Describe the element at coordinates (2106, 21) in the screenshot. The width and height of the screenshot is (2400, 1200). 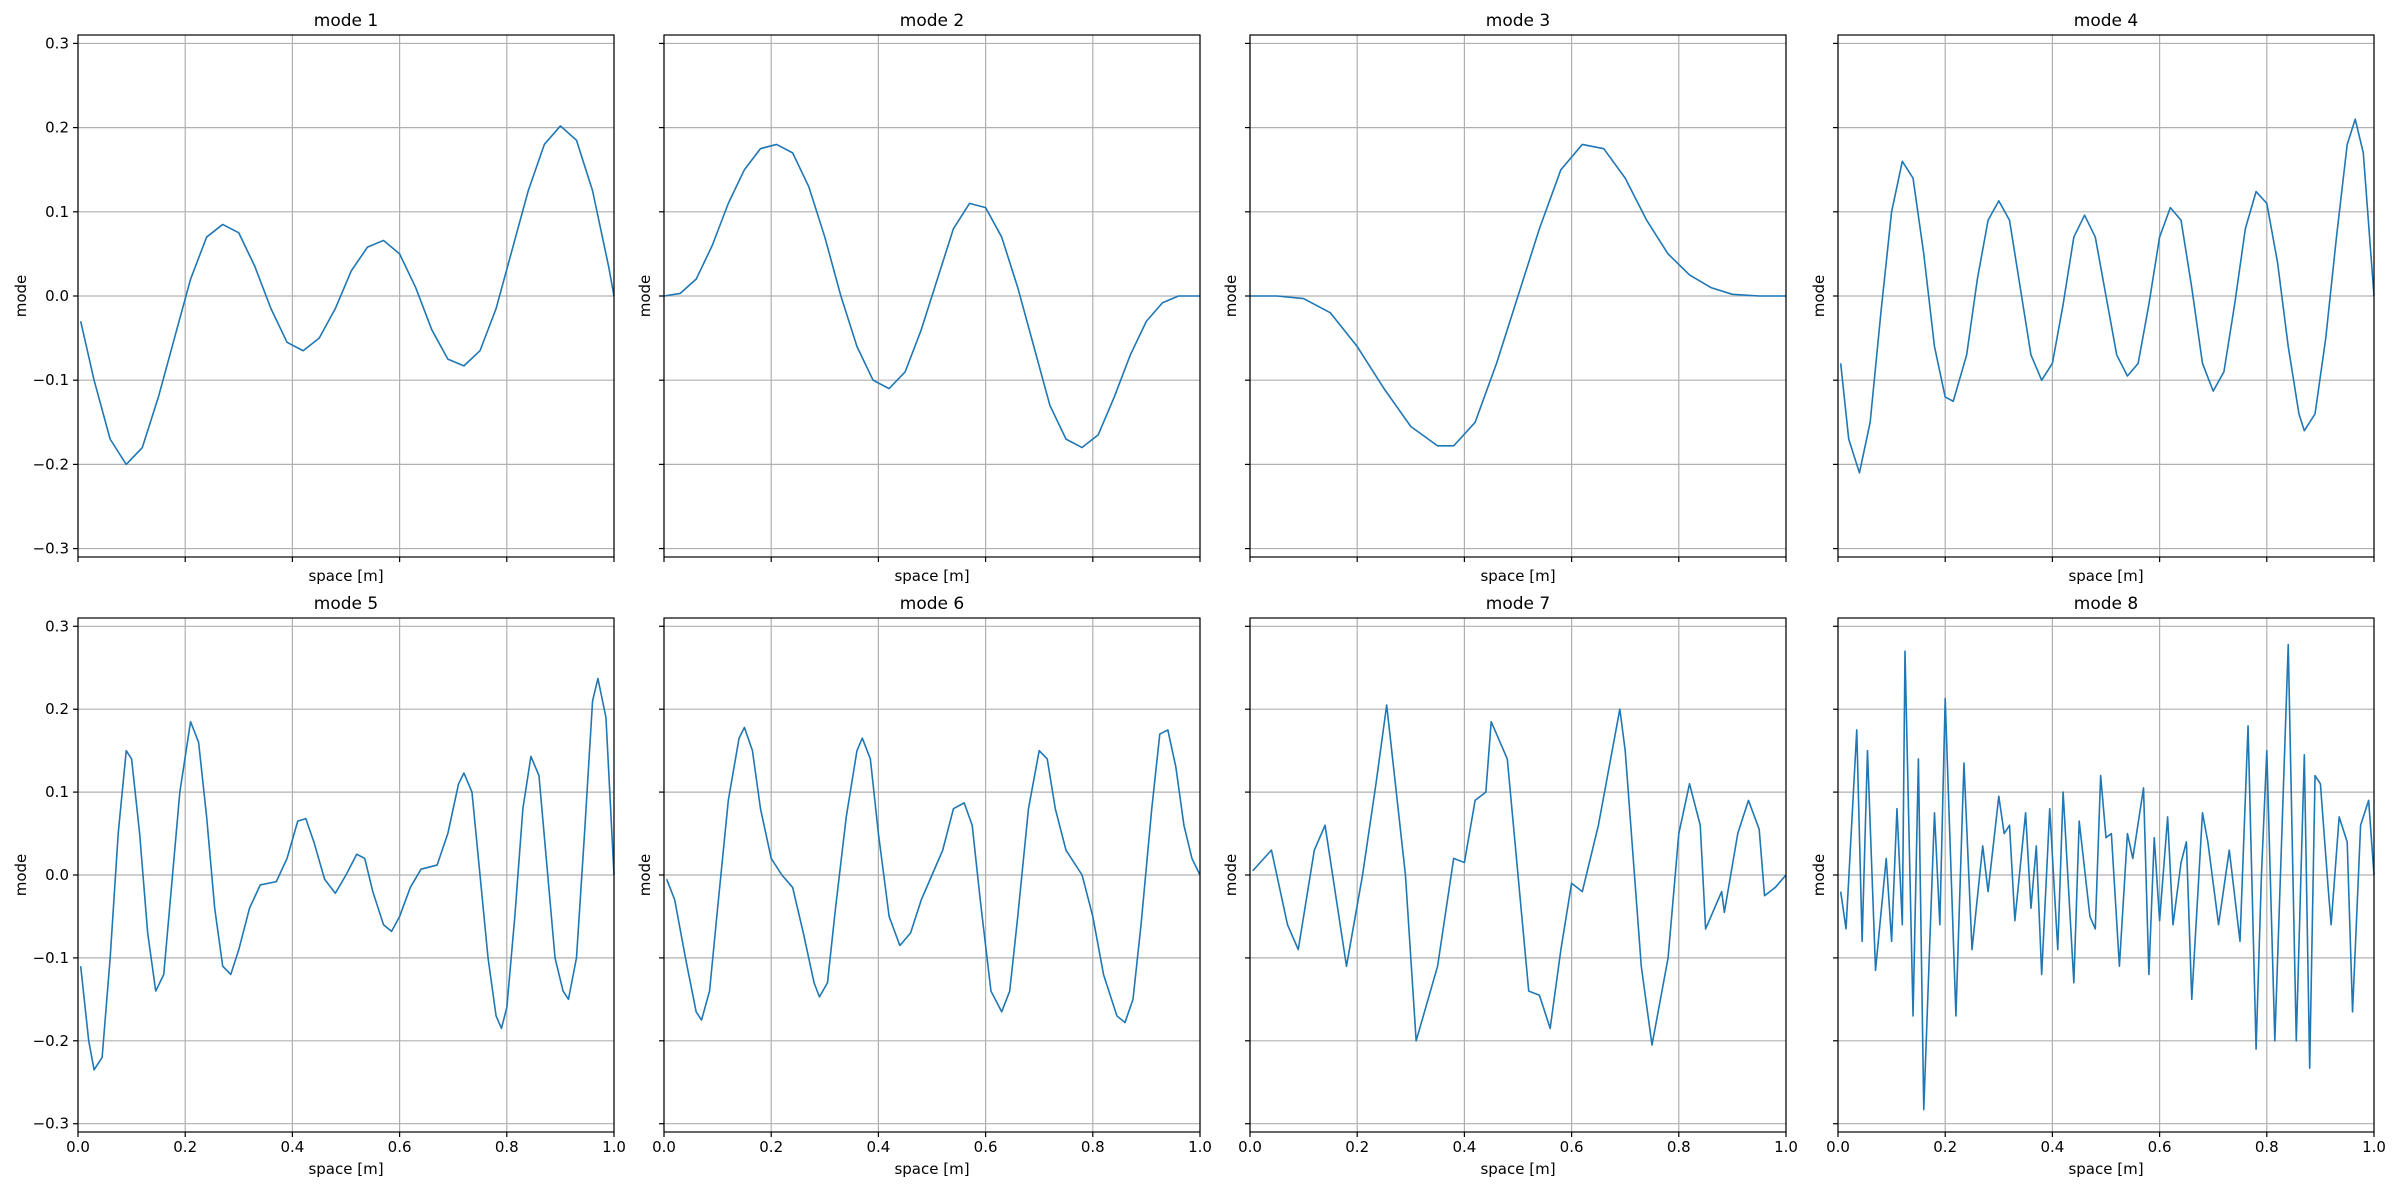
I see `subplot-title: mode 4` at that location.